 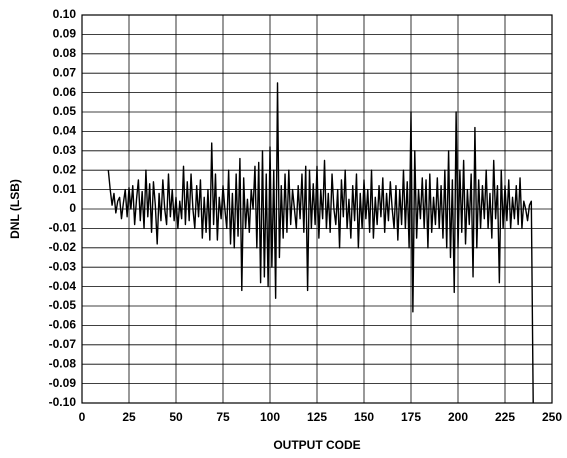 What do you see at coordinates (316, 445) in the screenshot?
I see `x-axis-title: OUTPUT CODE` at bounding box center [316, 445].